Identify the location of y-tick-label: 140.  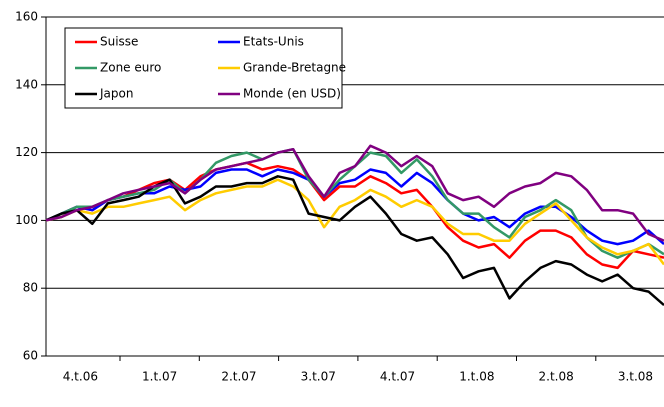
(26, 84).